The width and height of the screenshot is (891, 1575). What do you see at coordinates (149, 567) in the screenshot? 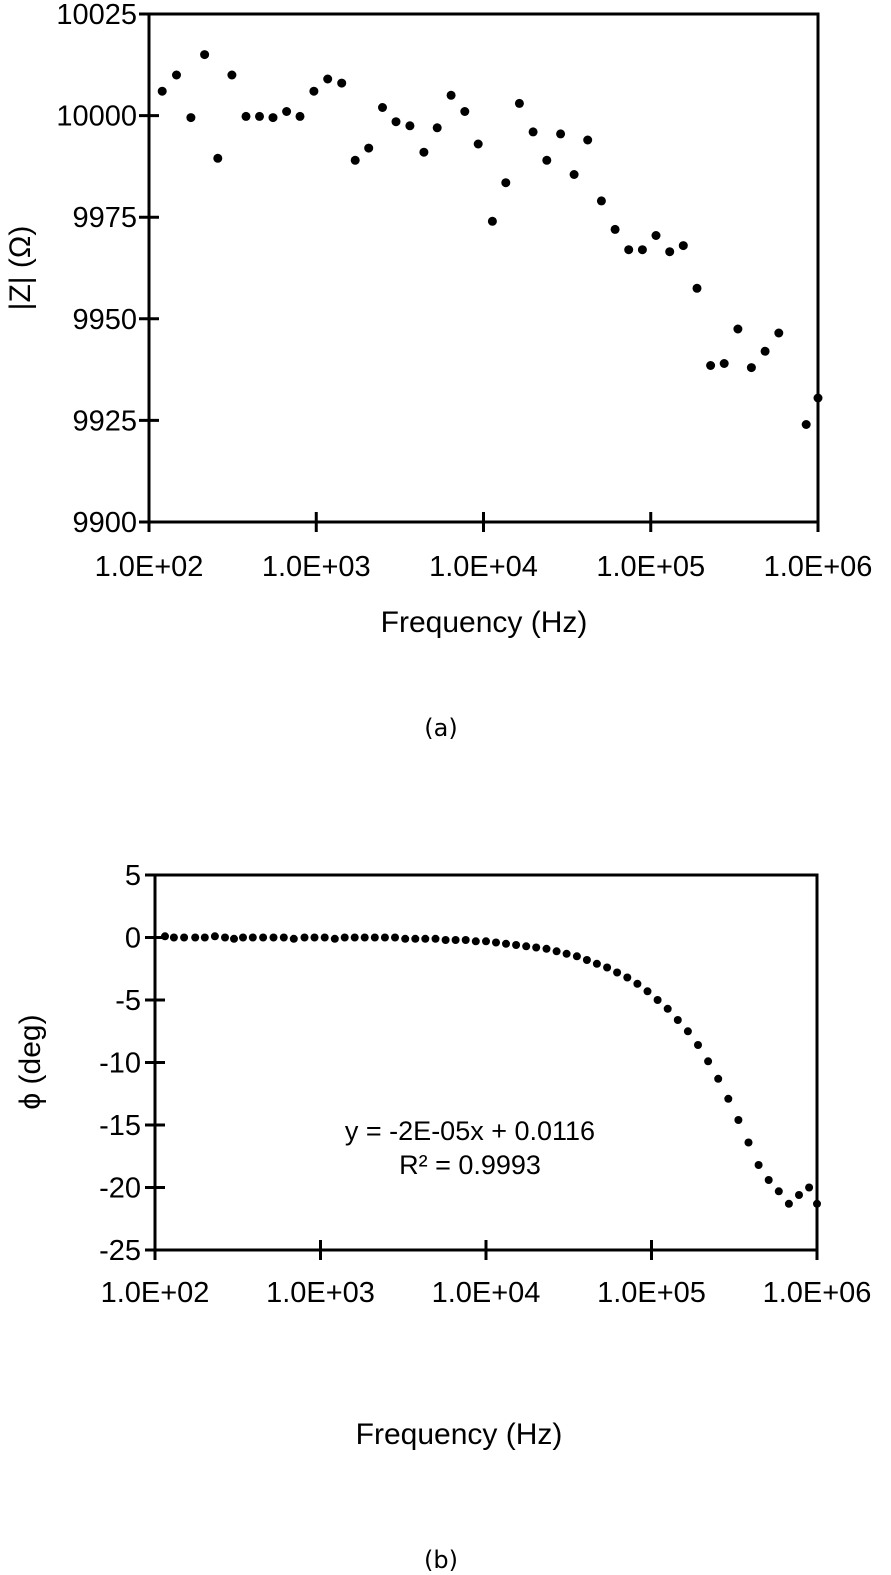
I see `x-tick-label: 1.0E+02` at bounding box center [149, 567].